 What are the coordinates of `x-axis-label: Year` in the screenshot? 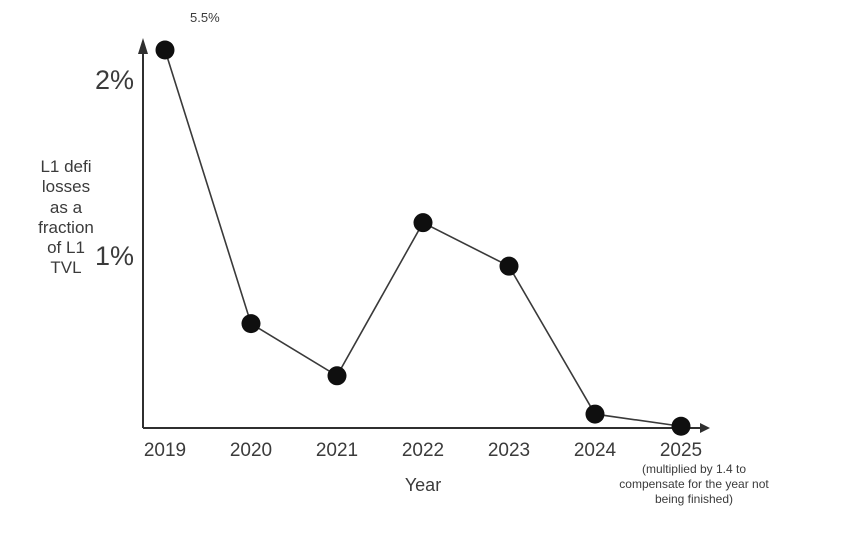 It's located at (423, 485).